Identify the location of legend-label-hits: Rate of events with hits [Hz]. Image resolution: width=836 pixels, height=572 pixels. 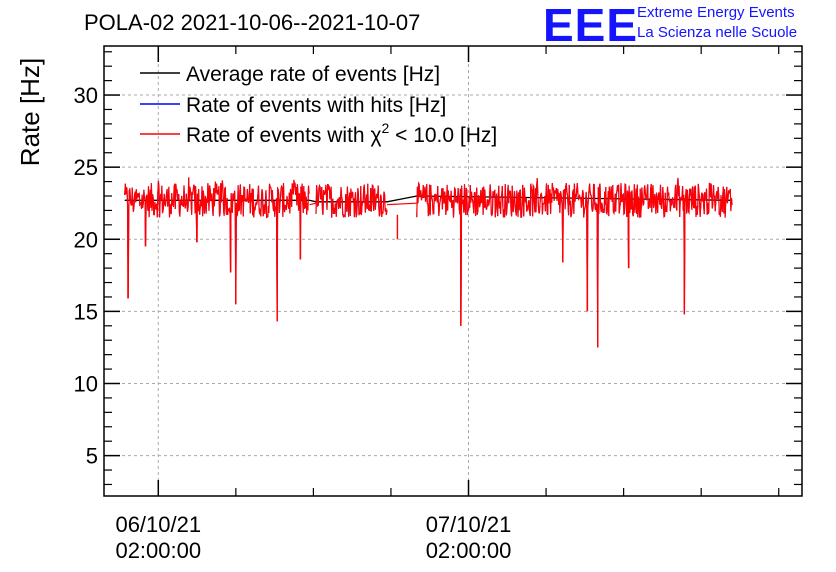
(316, 105).